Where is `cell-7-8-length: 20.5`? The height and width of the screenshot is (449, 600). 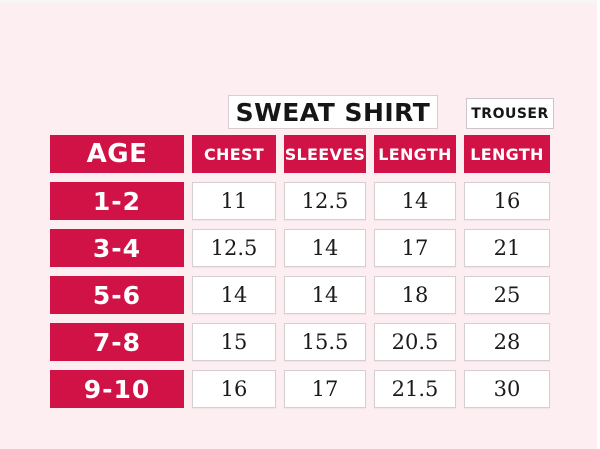
cell-7-8-length: 20.5 is located at coordinates (415, 342).